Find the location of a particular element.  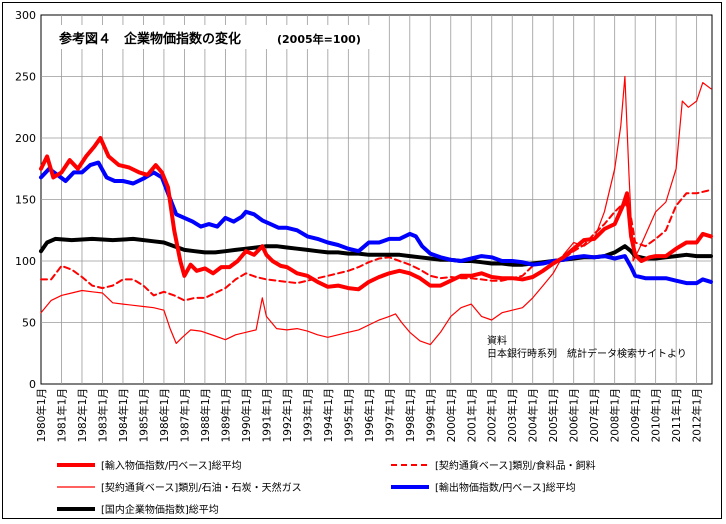

x-tick-label: 2003年1月 is located at coordinates (512, 415).